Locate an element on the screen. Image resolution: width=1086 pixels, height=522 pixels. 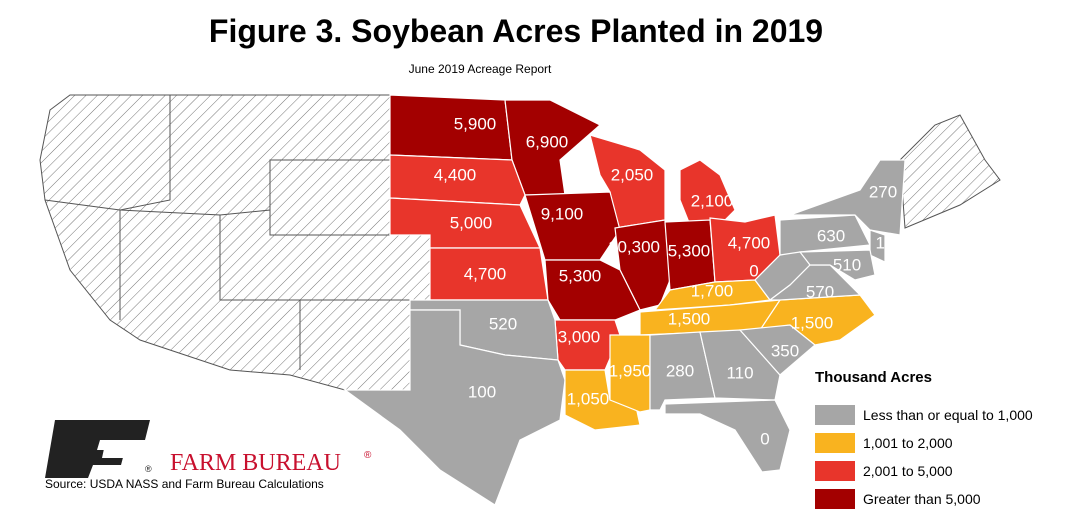
legend-title: Thousand Acres is located at coordinates (873, 377).